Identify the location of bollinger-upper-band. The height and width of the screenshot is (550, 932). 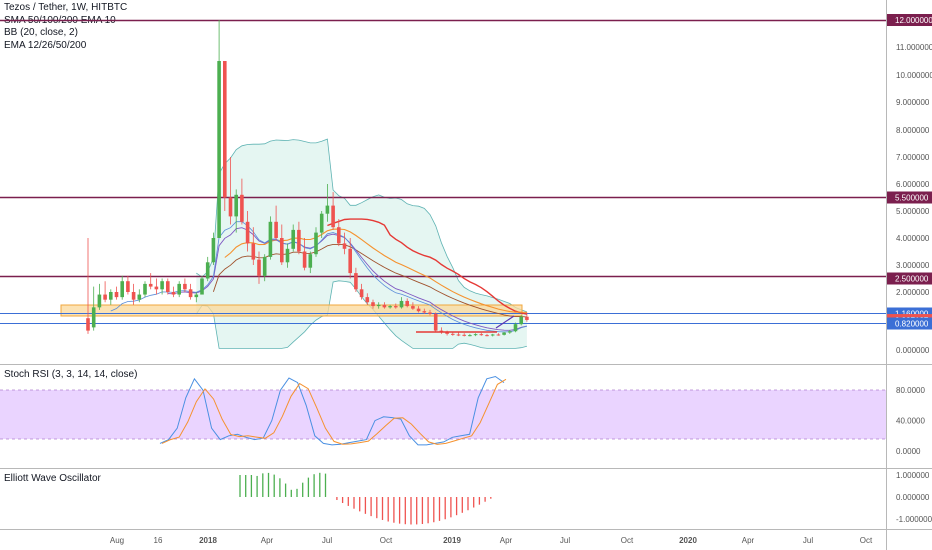
(362, 225).